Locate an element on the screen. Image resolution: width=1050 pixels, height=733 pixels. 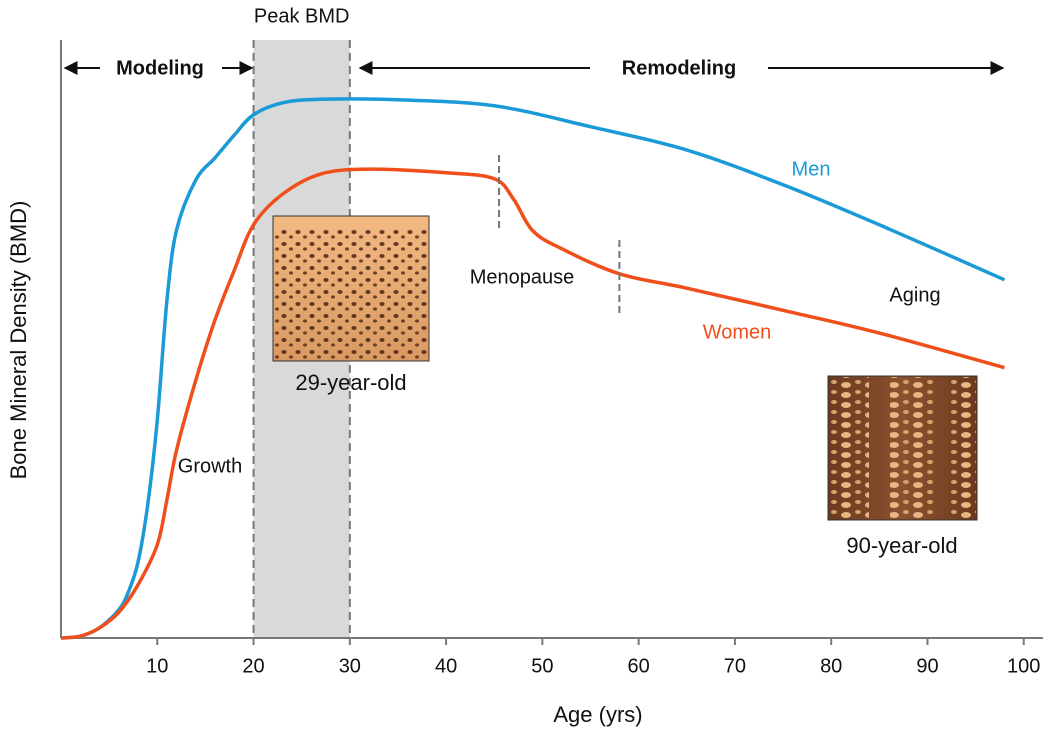
x-tick-label: 20 is located at coordinates (253, 666).